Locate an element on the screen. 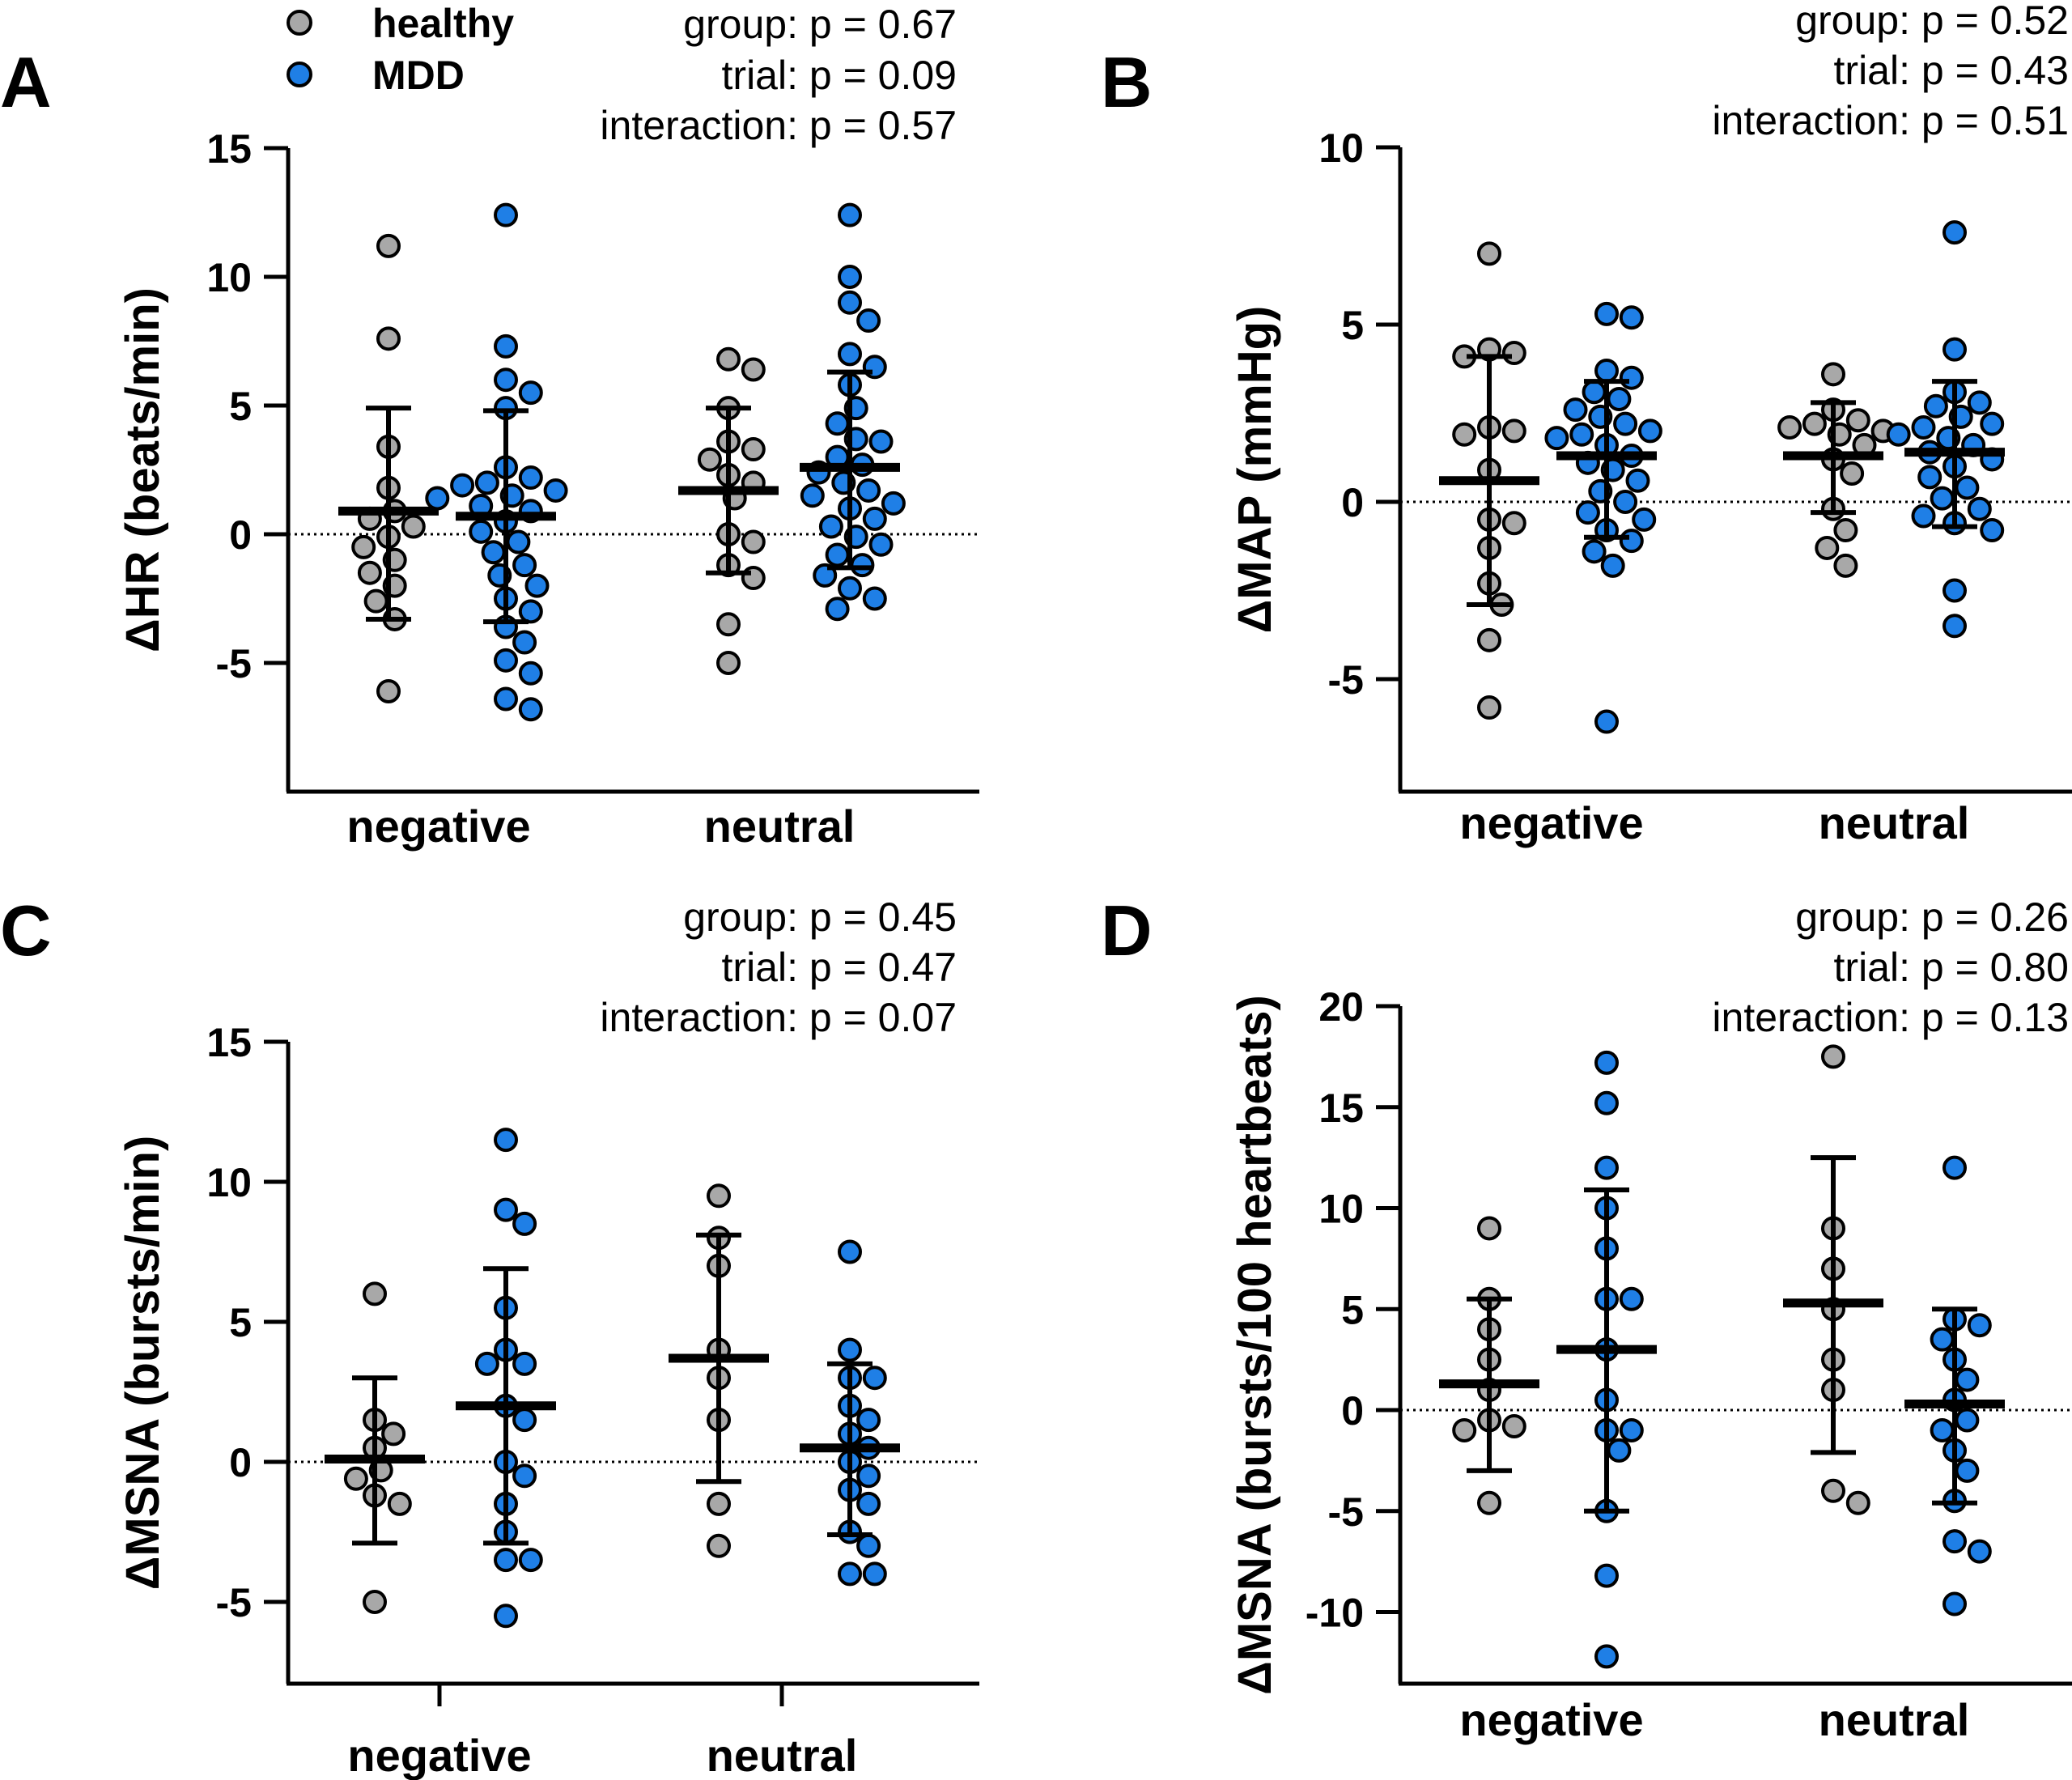 This screenshot has height=1780, width=2072. category-label-negative: negative is located at coordinates (1551, 822).